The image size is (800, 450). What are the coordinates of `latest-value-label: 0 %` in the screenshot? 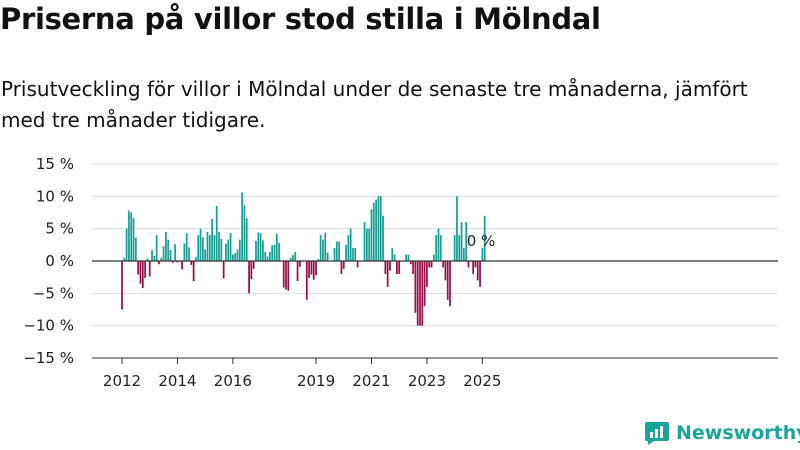 It's located at (481, 241).